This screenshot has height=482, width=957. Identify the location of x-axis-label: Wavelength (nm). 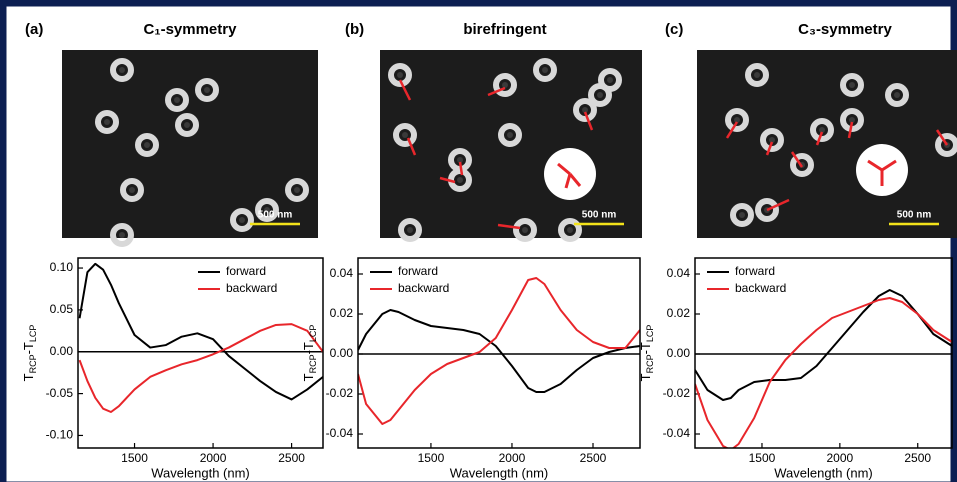
(499, 472).